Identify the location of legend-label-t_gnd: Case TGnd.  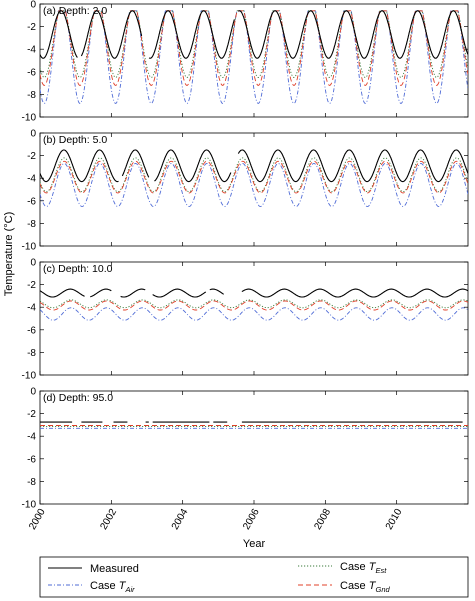
(365, 587).